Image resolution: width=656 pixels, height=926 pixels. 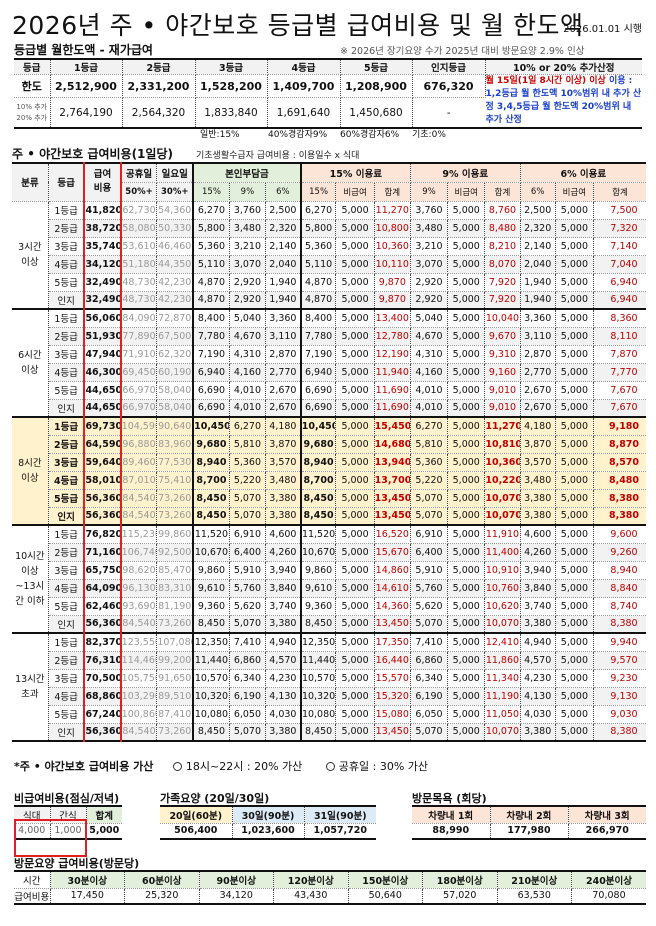 I want to click on usage9-fee: 6,270, so click(x=429, y=426).